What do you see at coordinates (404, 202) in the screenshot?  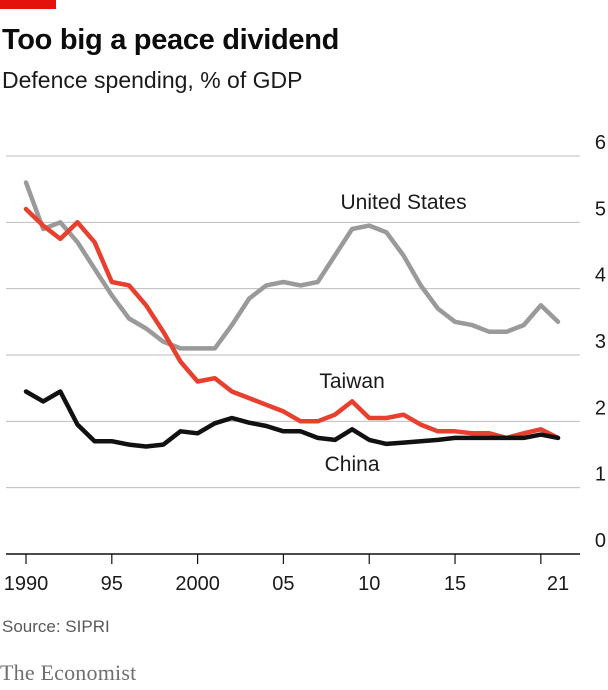 I see `series-label-united-states: United States` at bounding box center [404, 202].